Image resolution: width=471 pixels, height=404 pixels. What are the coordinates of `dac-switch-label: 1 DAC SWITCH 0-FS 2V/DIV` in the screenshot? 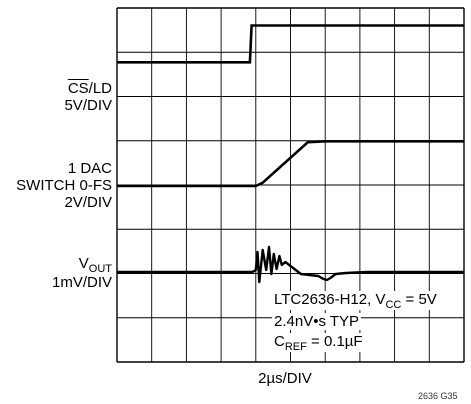 It's located at (56, 185).